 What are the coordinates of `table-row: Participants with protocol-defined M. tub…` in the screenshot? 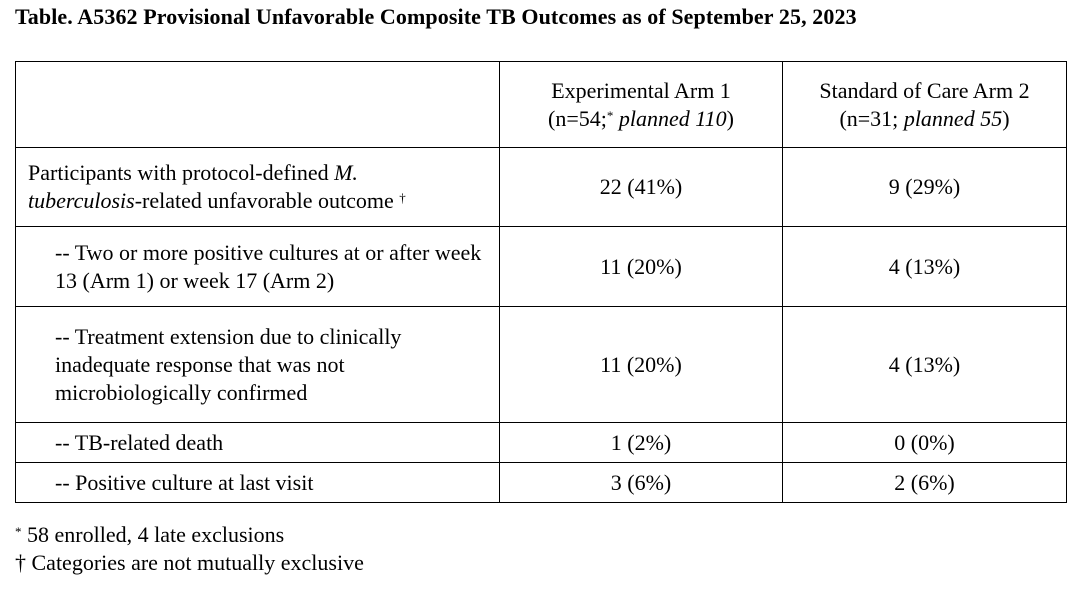 It's located at (541, 187).